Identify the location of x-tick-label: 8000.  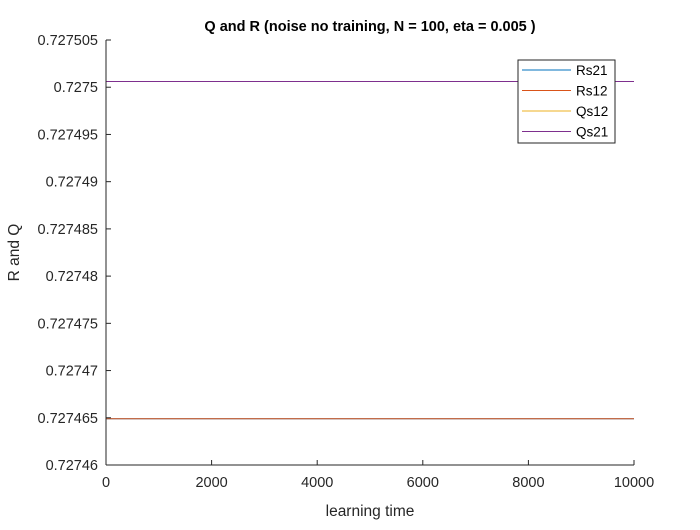
(528, 483).